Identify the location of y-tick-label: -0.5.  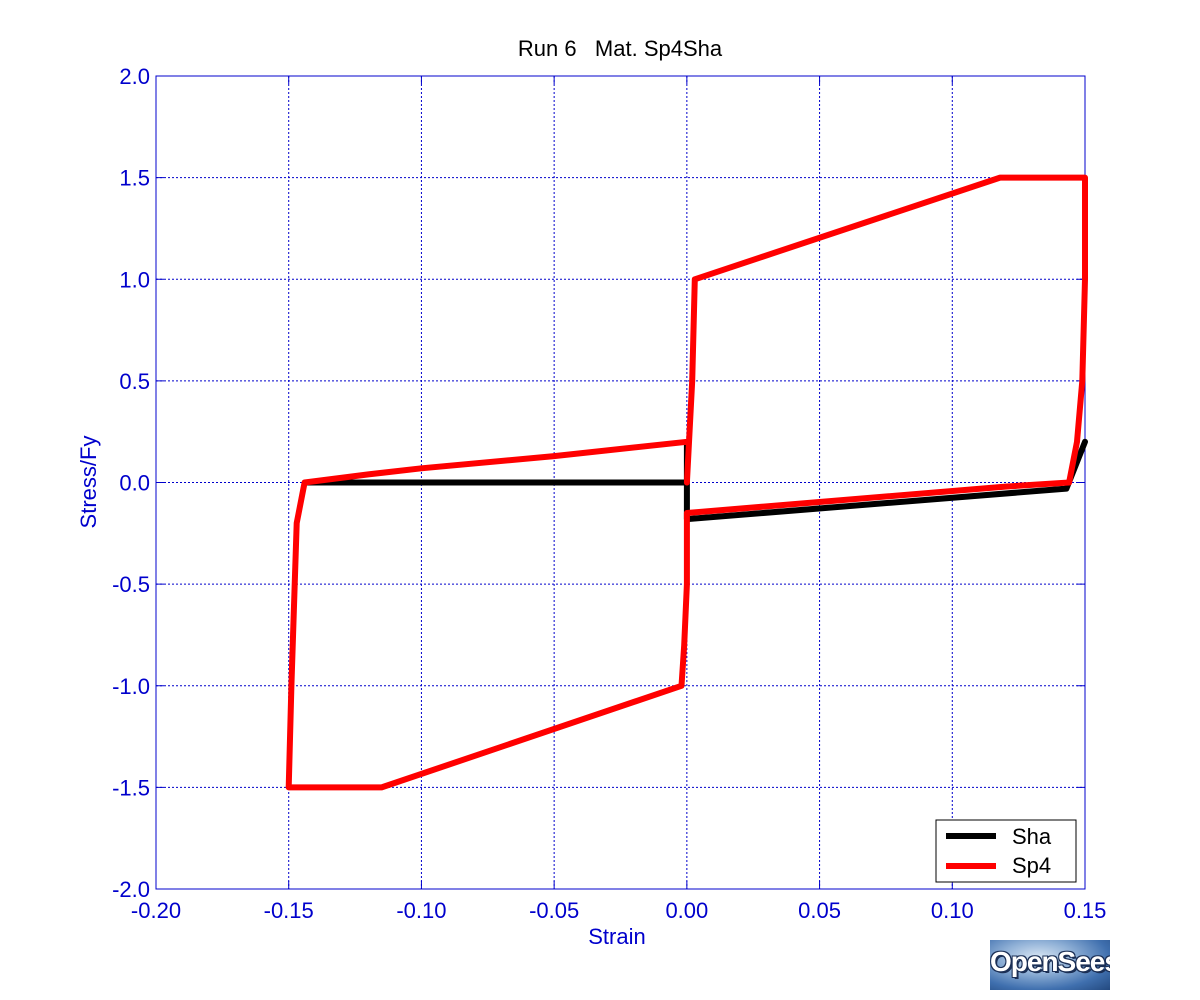
(131, 584).